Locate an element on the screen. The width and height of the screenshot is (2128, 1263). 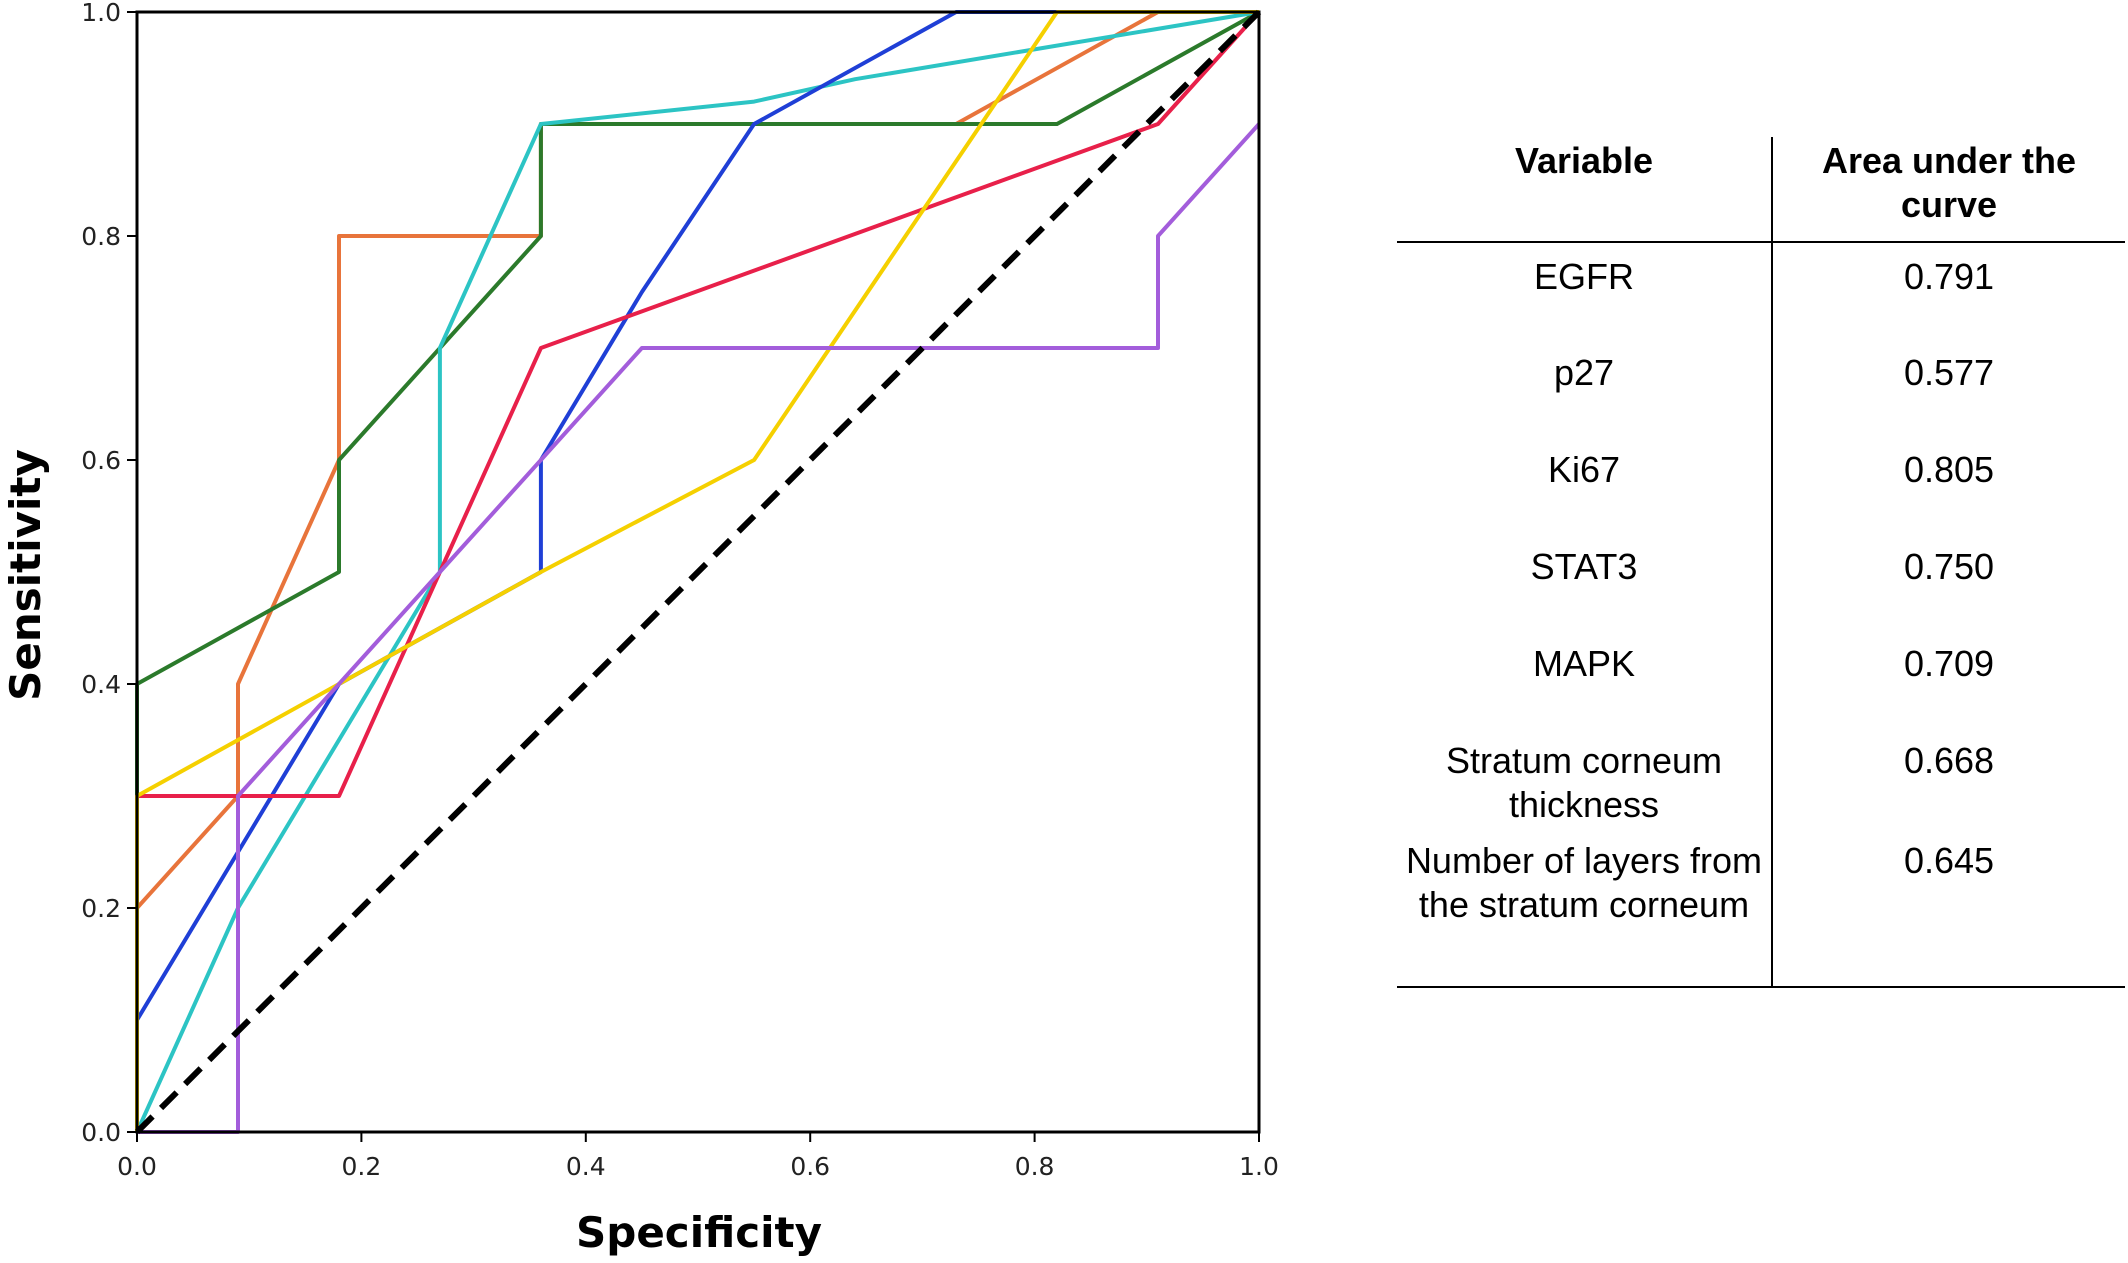
x-tick-label: 0.4 is located at coordinates (586, 1166).